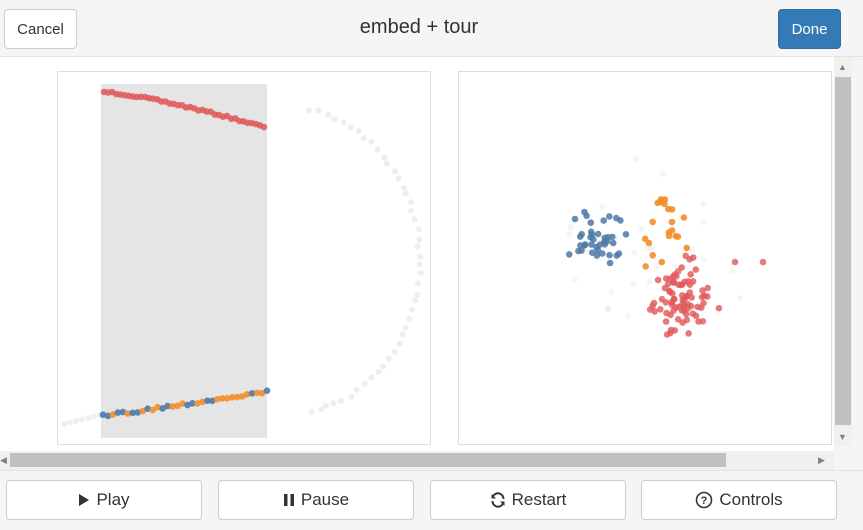  What do you see at coordinates (84, 500) in the screenshot?
I see `play-icon` at bounding box center [84, 500].